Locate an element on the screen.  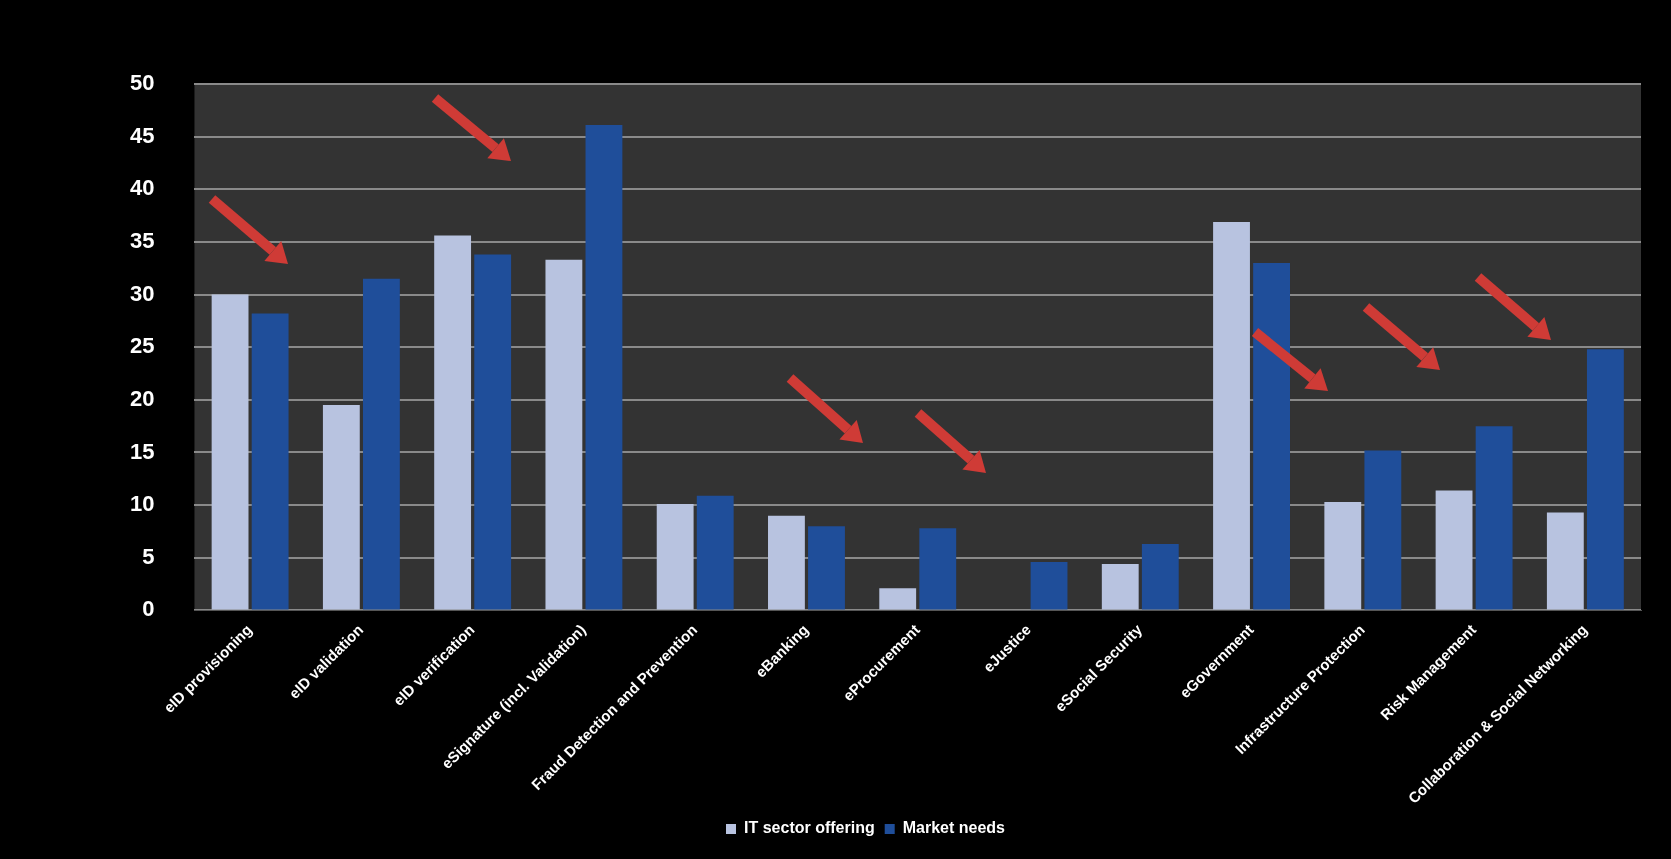
legend-label: Market needs is located at coordinates (954, 828).